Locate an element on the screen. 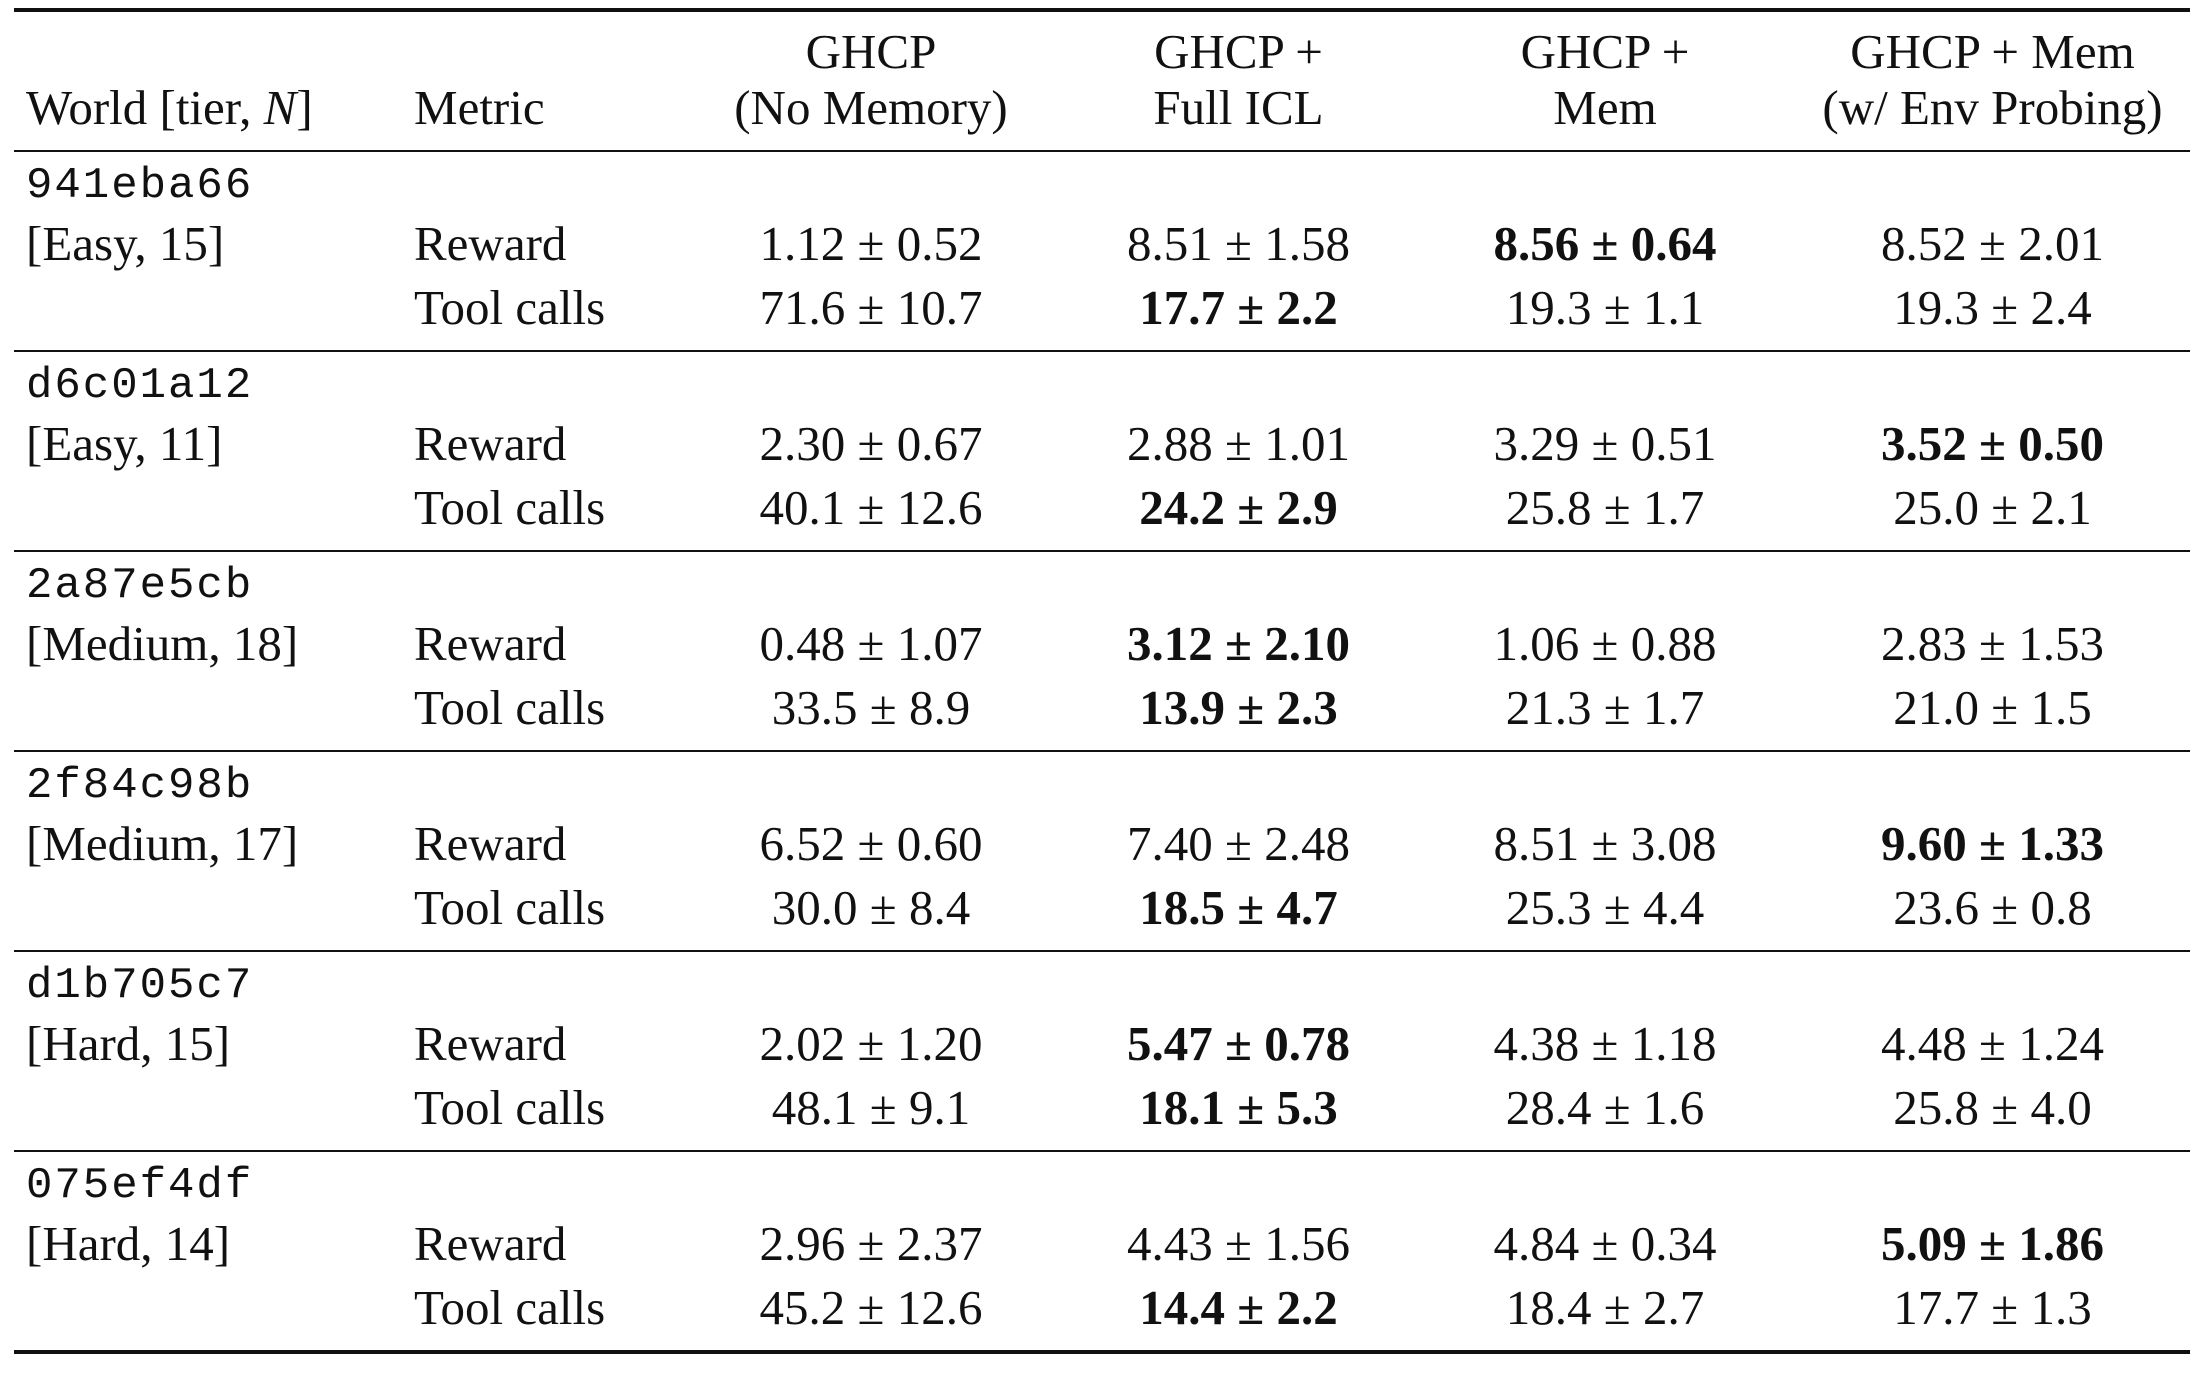 This screenshot has width=2202, height=1386. value-cell: 18.5 ± 4.7 is located at coordinates (1238, 907).